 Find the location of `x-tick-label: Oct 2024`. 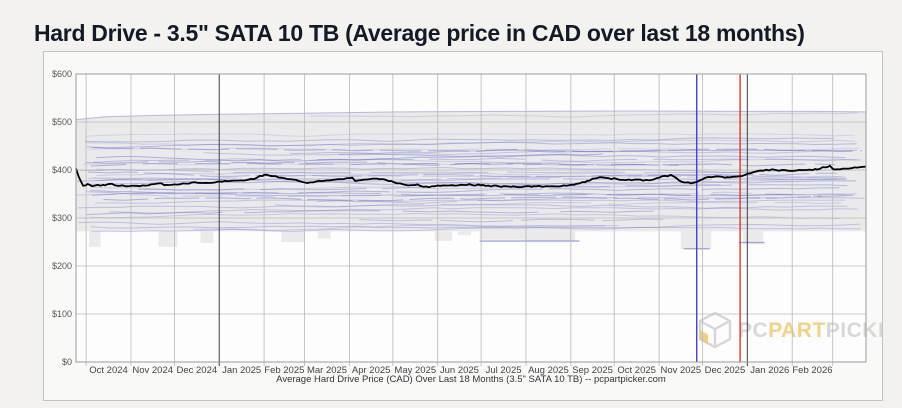

x-tick-label: Oct 2024 is located at coordinates (108, 370).